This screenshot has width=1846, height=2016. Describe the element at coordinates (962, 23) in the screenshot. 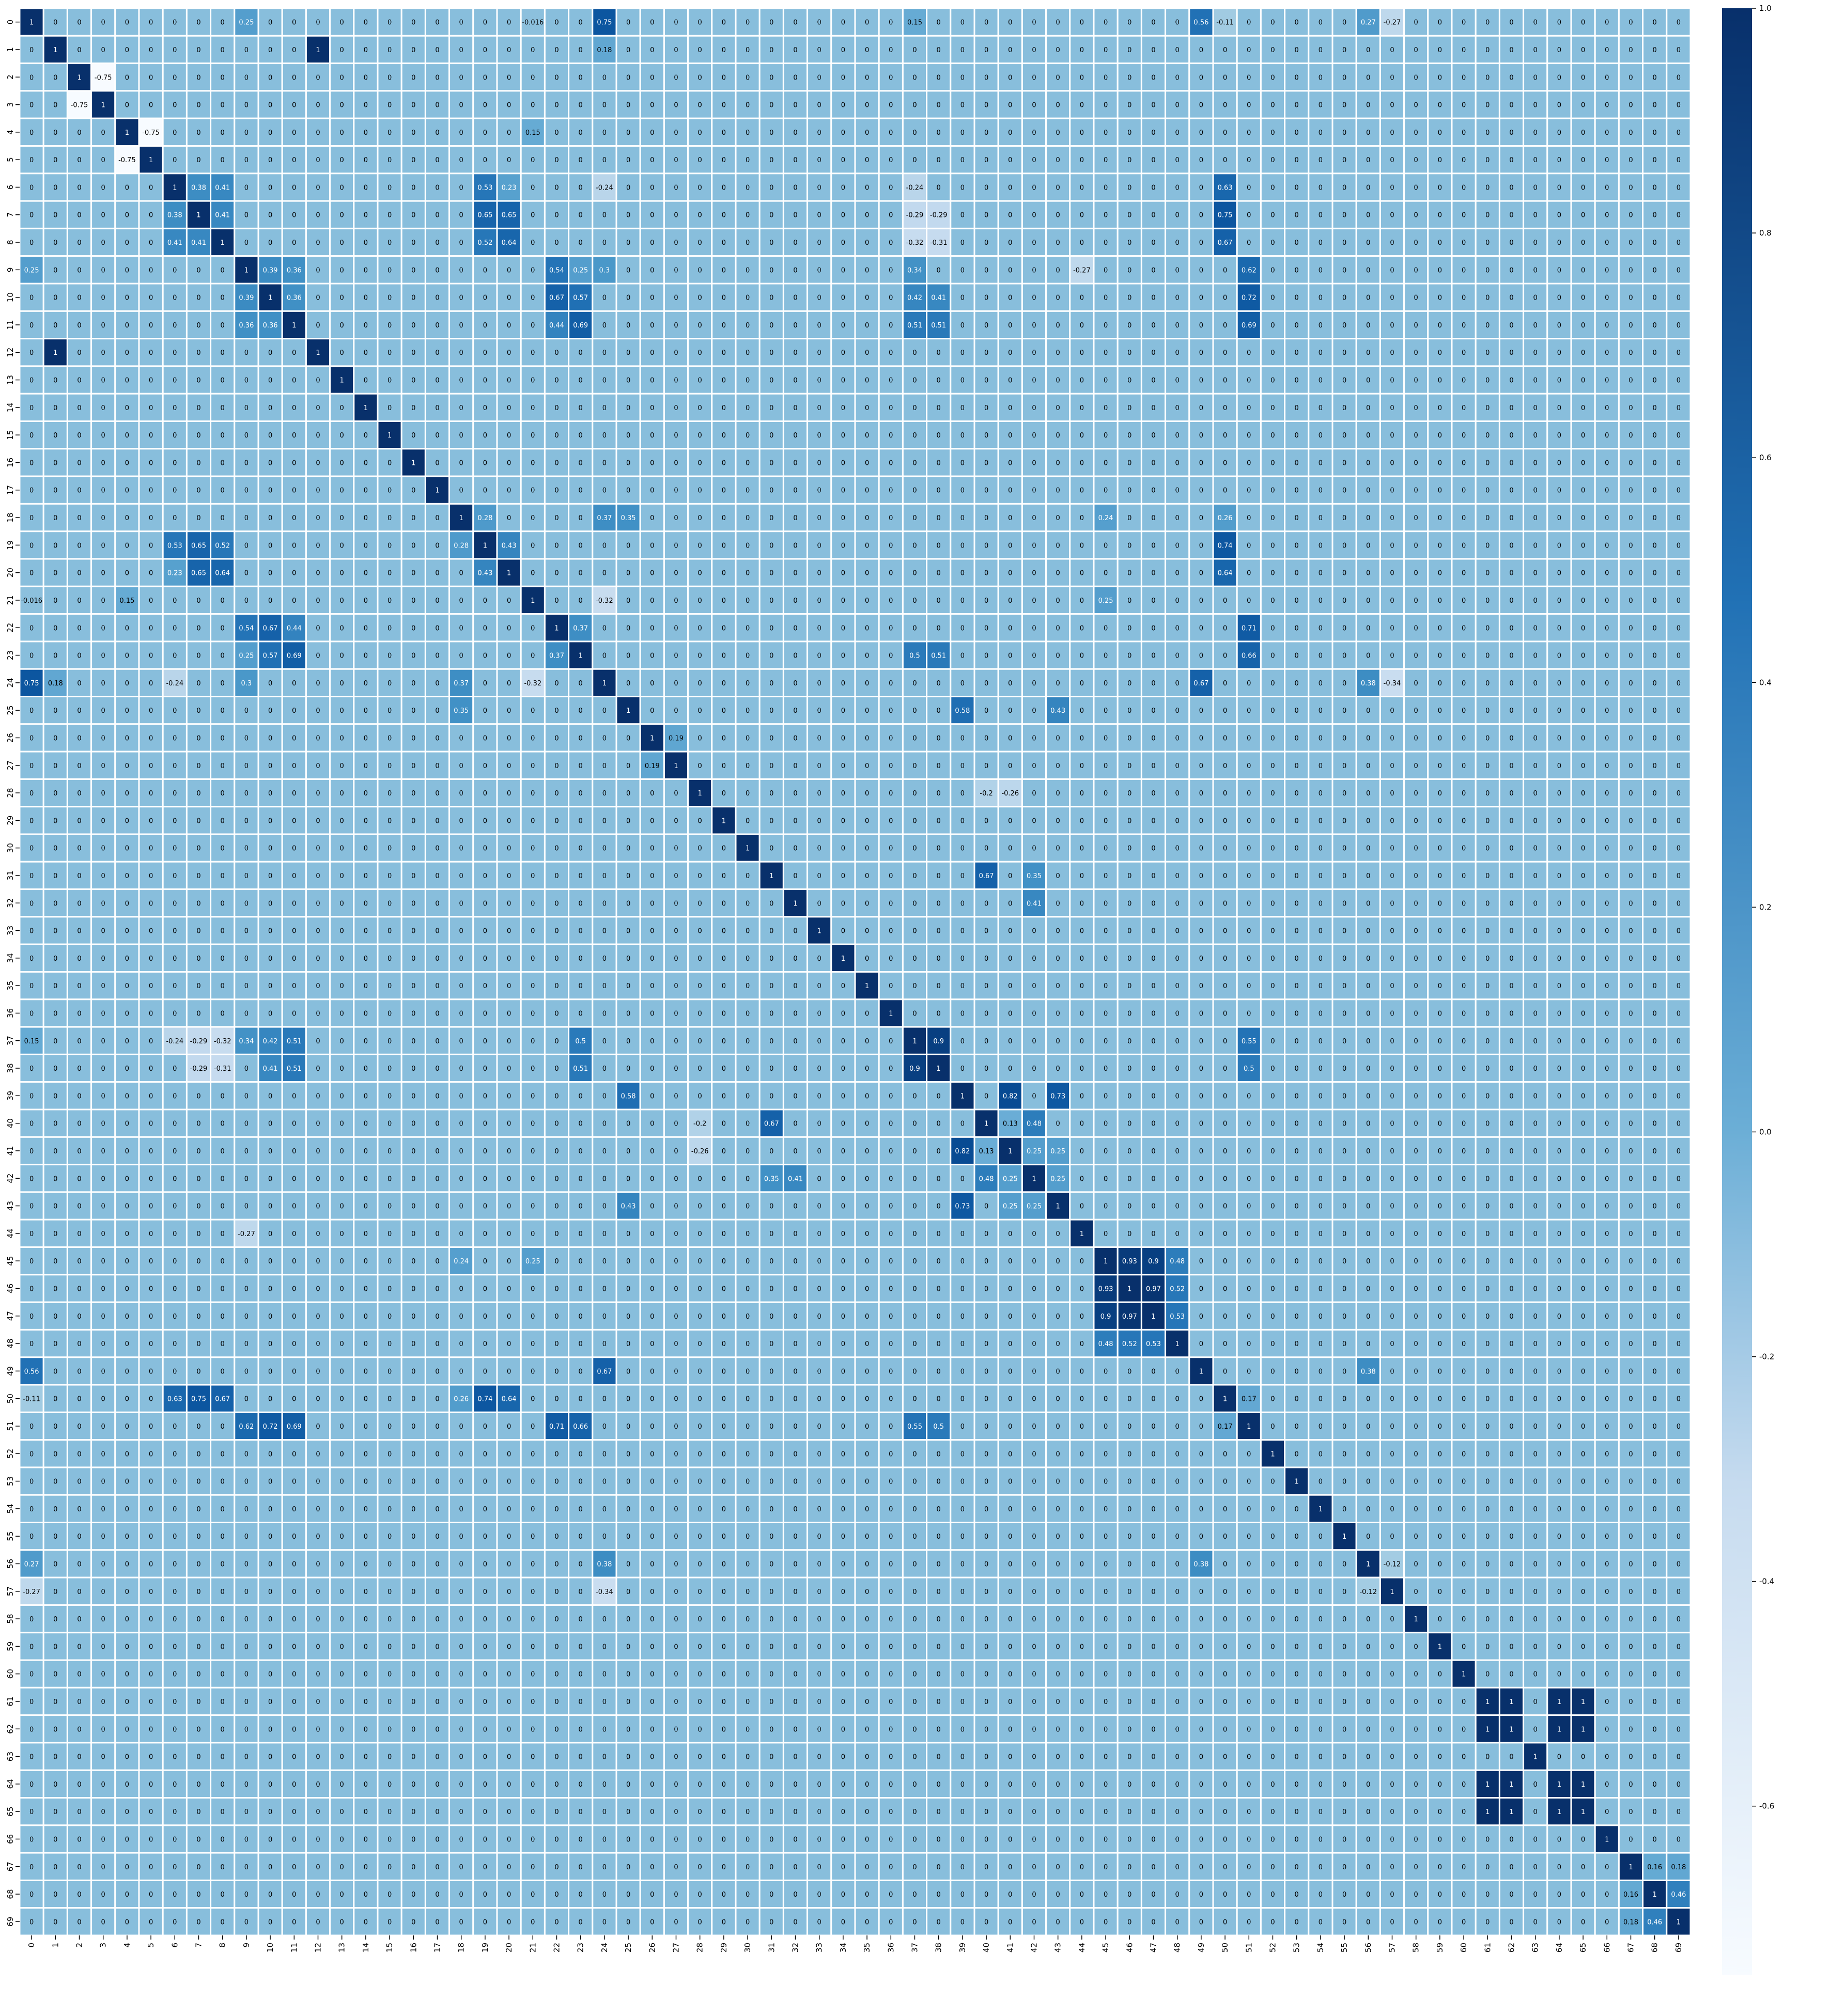

I see `cell-label-0-39: 0` at that location.